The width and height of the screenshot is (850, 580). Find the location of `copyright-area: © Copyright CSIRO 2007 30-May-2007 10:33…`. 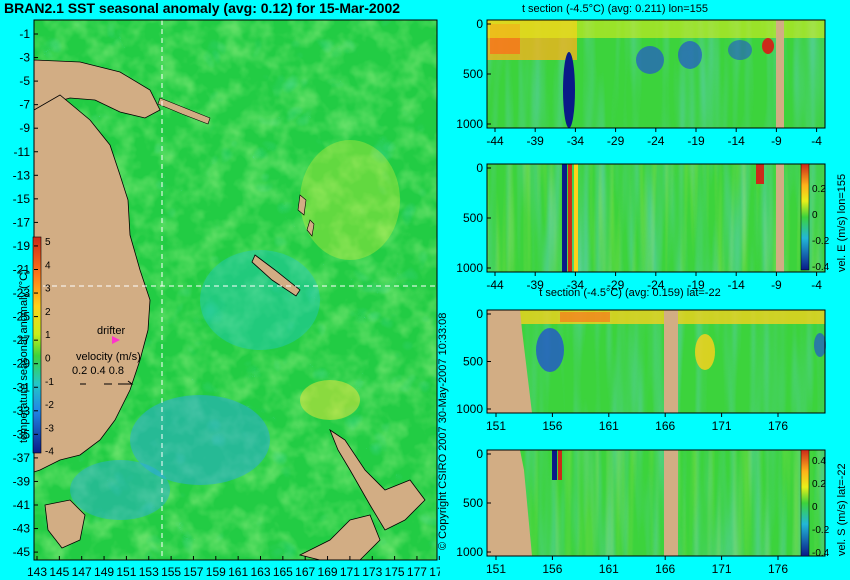

copyright-area: © Copyright CSIRO 2007 30-May-2007 10:33… is located at coordinates (443, 431).